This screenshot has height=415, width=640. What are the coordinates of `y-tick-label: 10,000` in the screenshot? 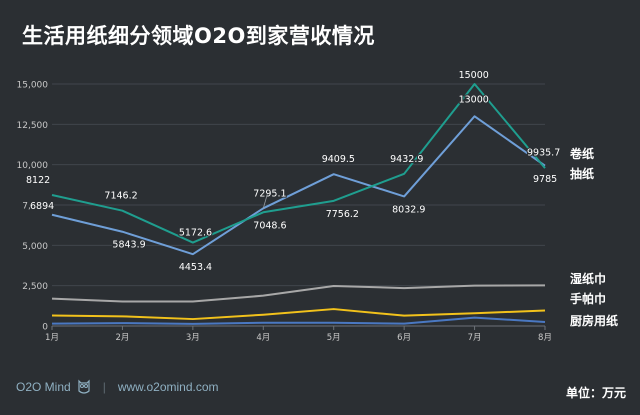 It's located at (33, 166).